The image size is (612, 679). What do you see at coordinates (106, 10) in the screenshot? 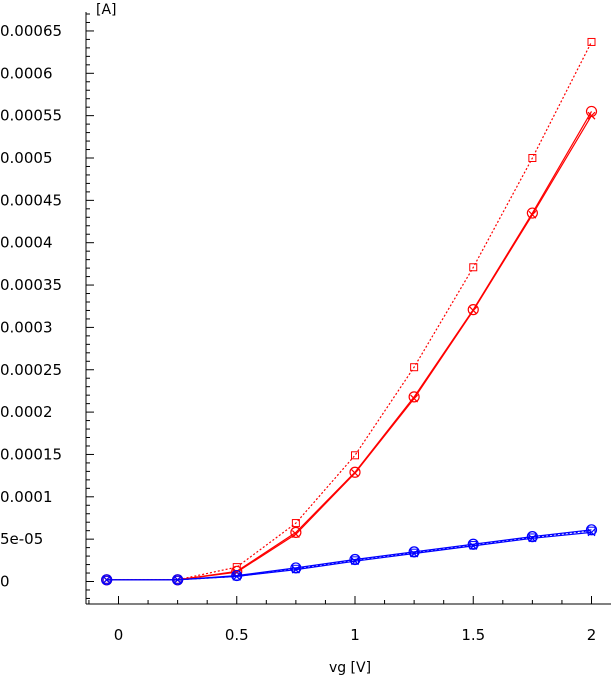
I see `y-axis-label: [A]` at bounding box center [106, 10].